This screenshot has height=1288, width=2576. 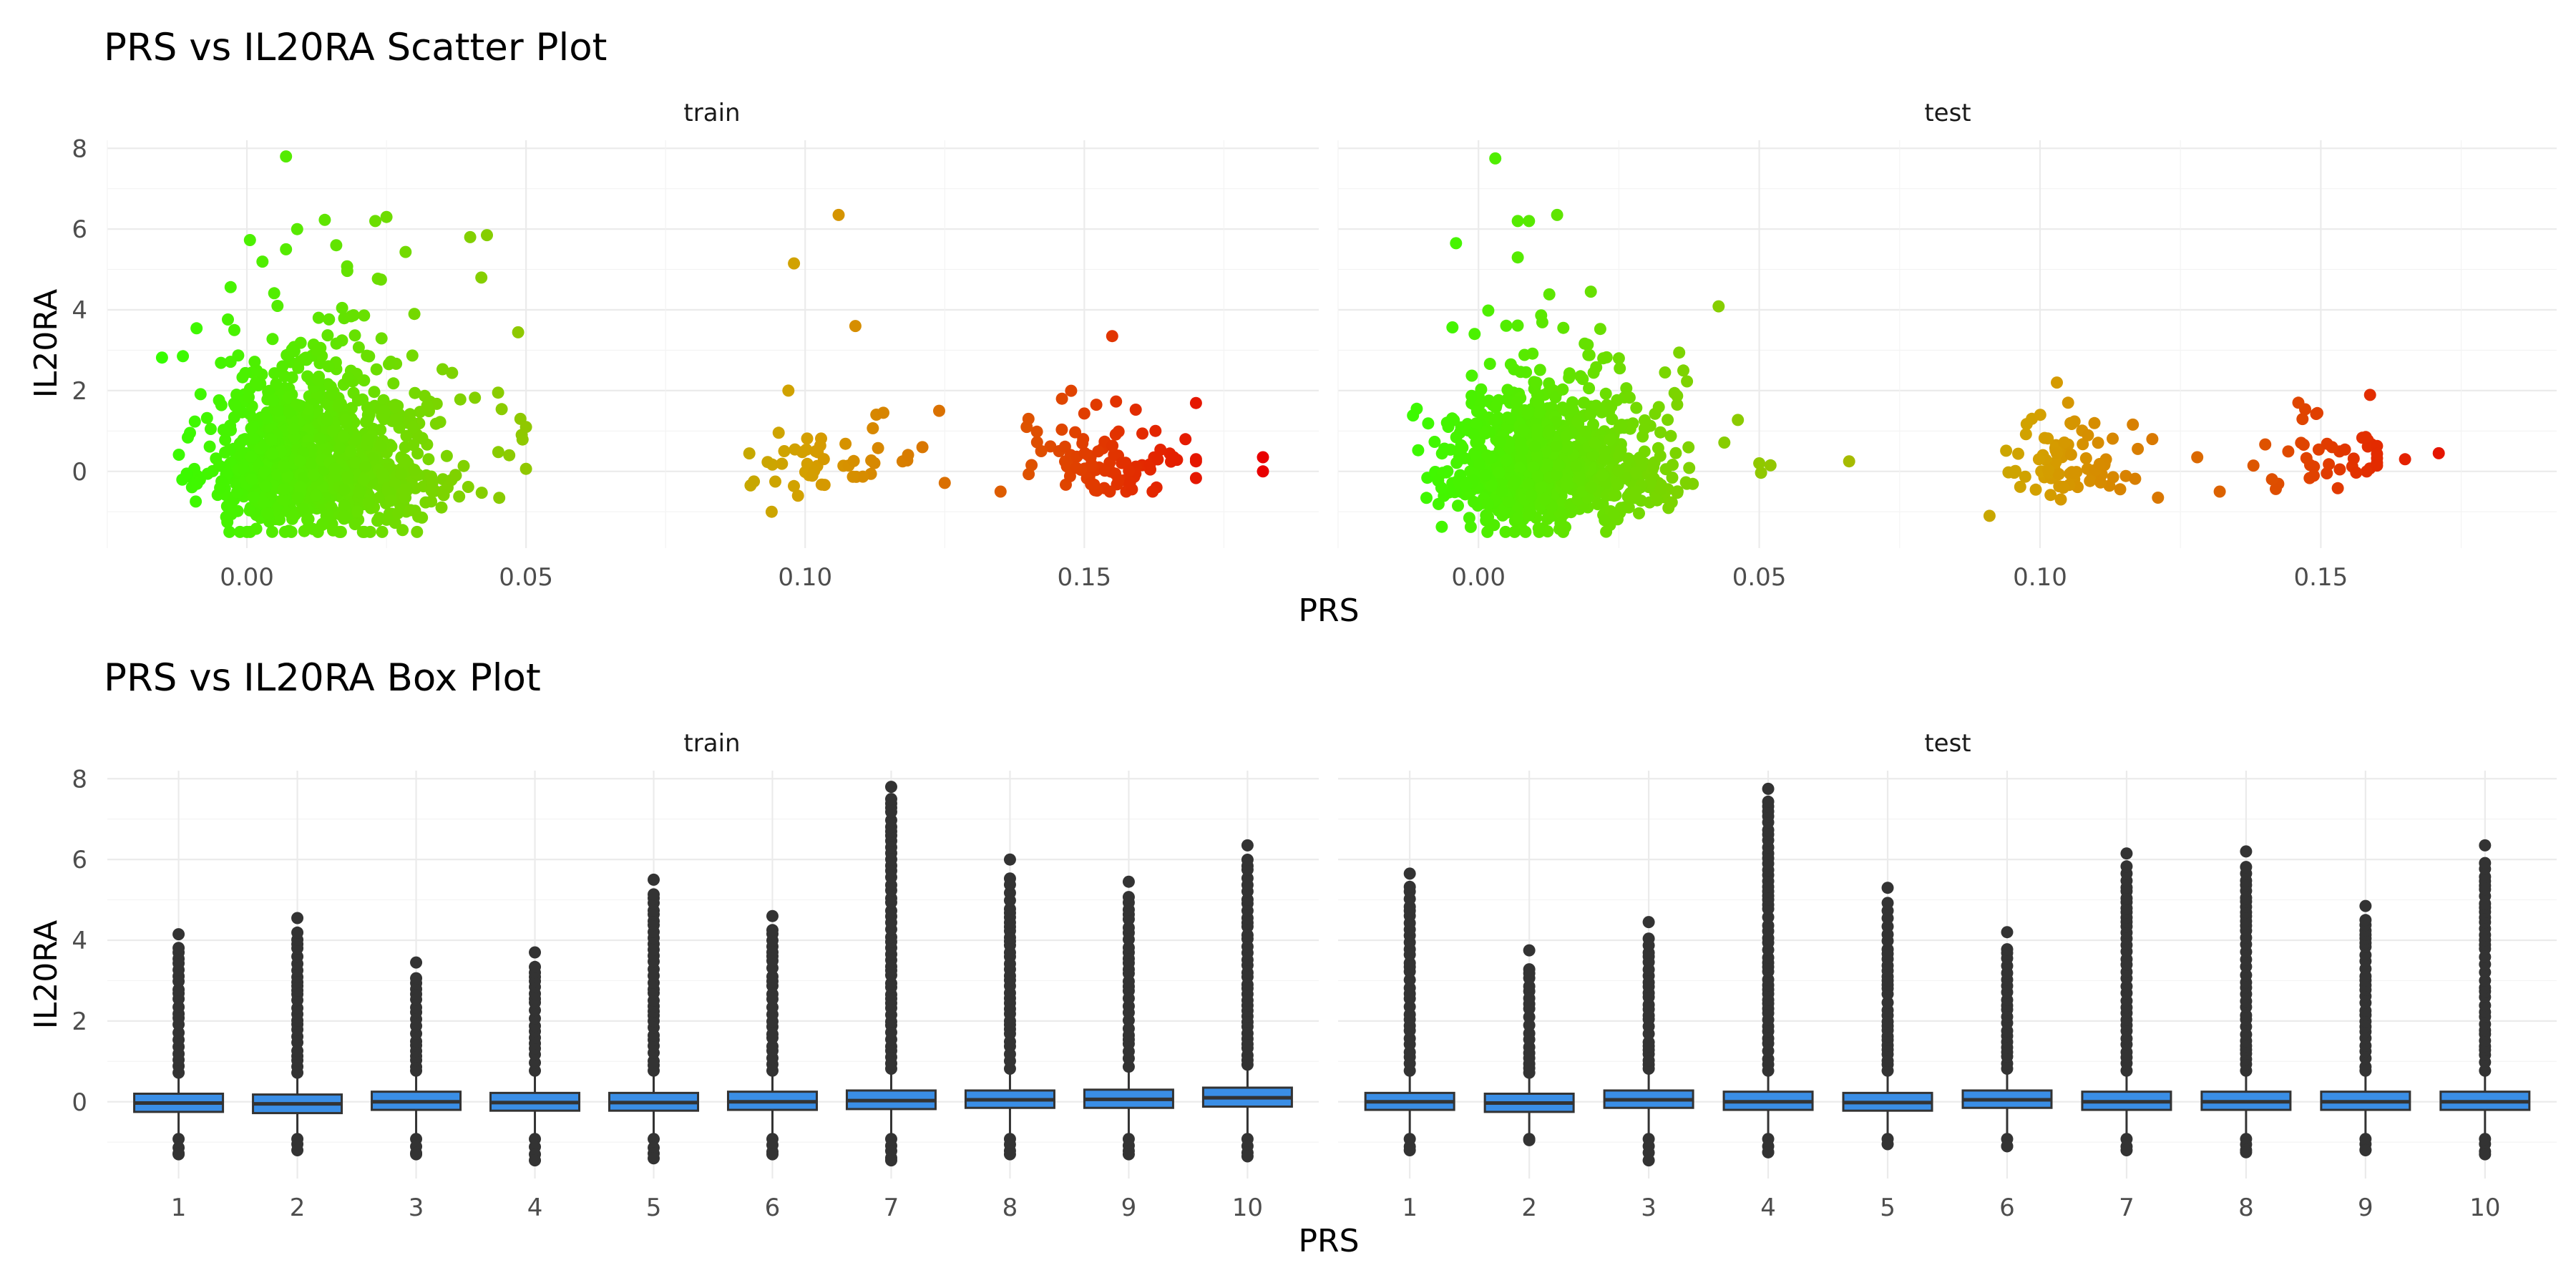 I want to click on scatter-plot-title: PRS vs IL20RA Scatter Plot, so click(x=355, y=48).